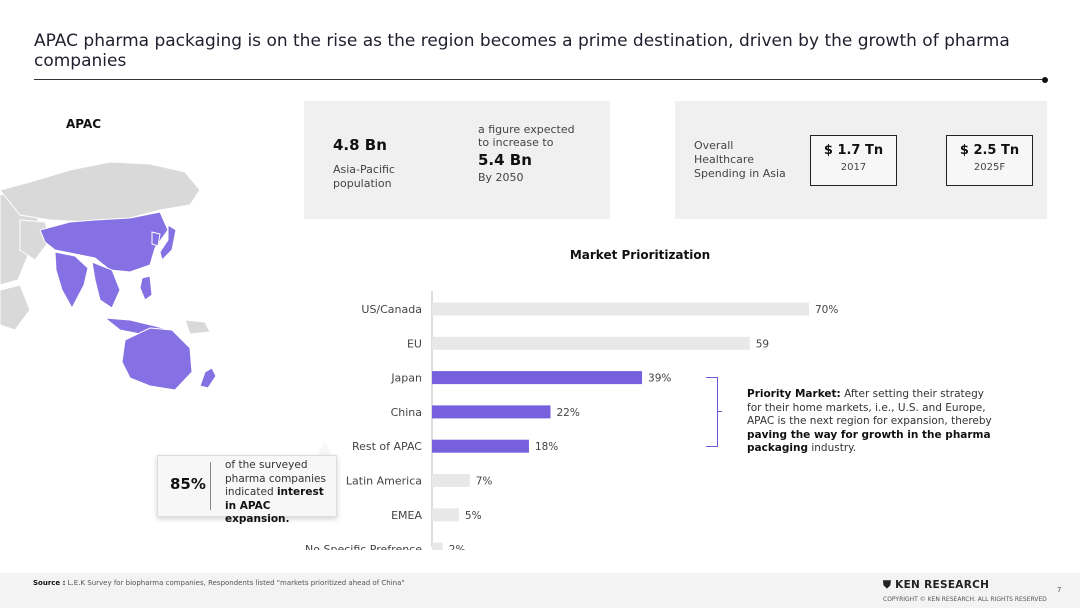 This screenshot has width=1080, height=608. Describe the element at coordinates (989, 160) in the screenshot. I see `healthcare-box-2025f: $ 2.5 Tn 2025F` at that location.